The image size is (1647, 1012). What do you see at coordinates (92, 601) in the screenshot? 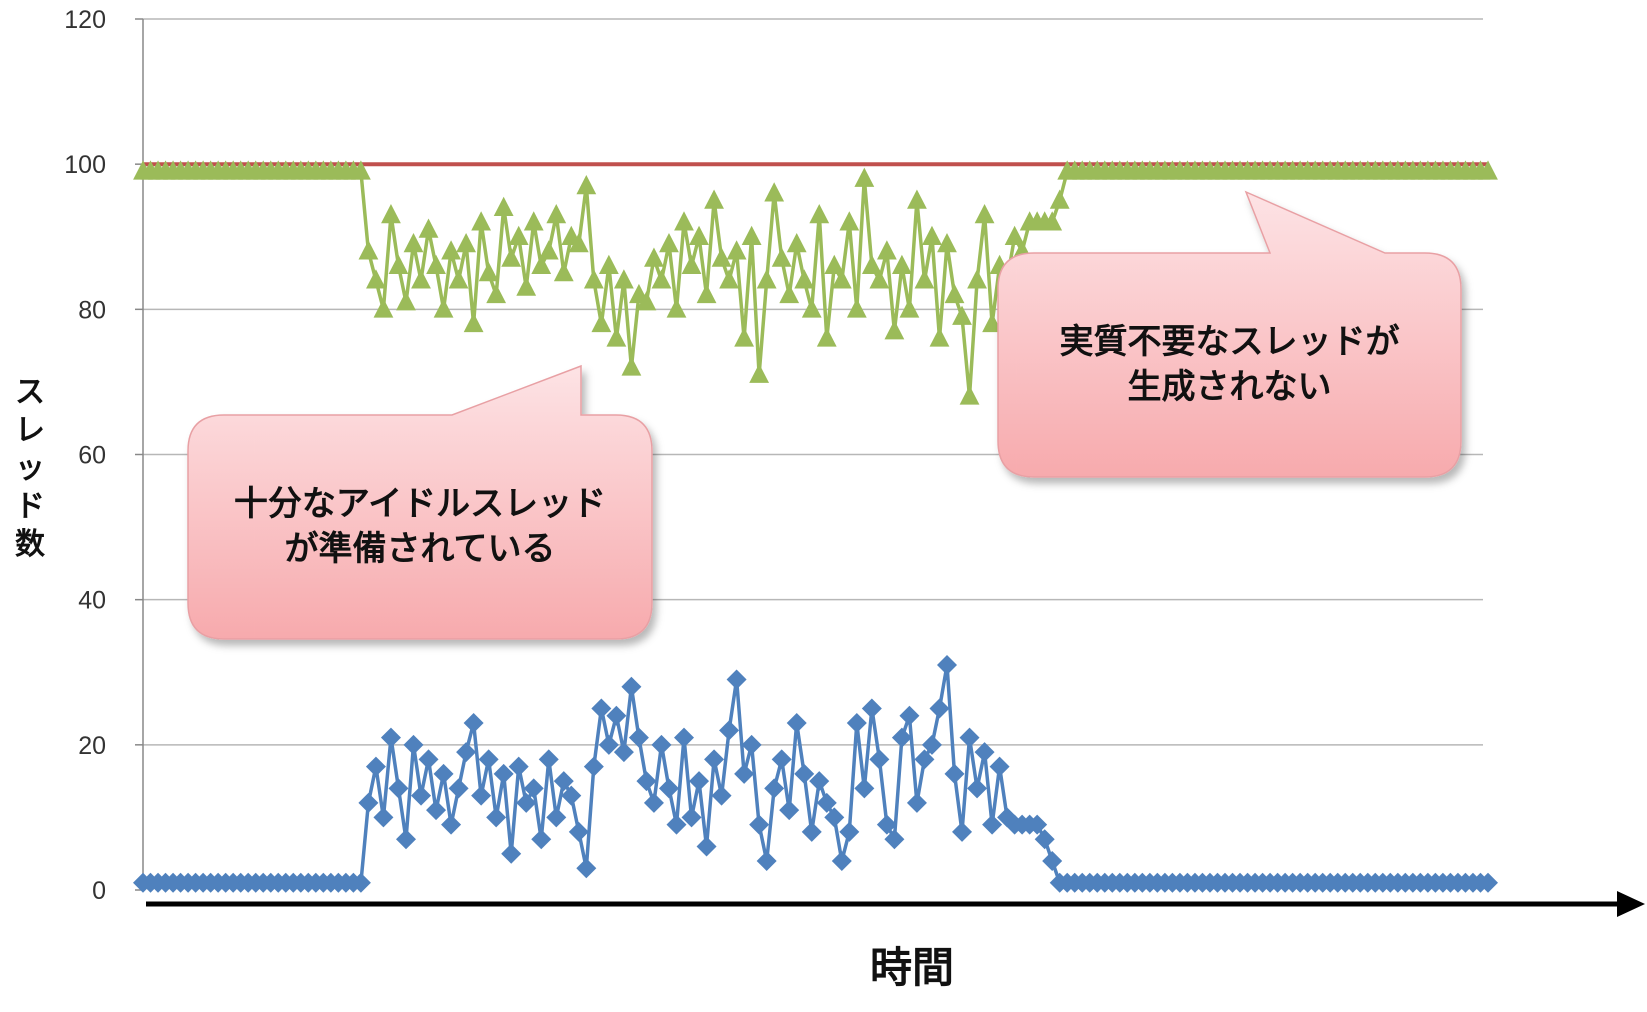
I see `y-tick-label: 40` at bounding box center [92, 601].